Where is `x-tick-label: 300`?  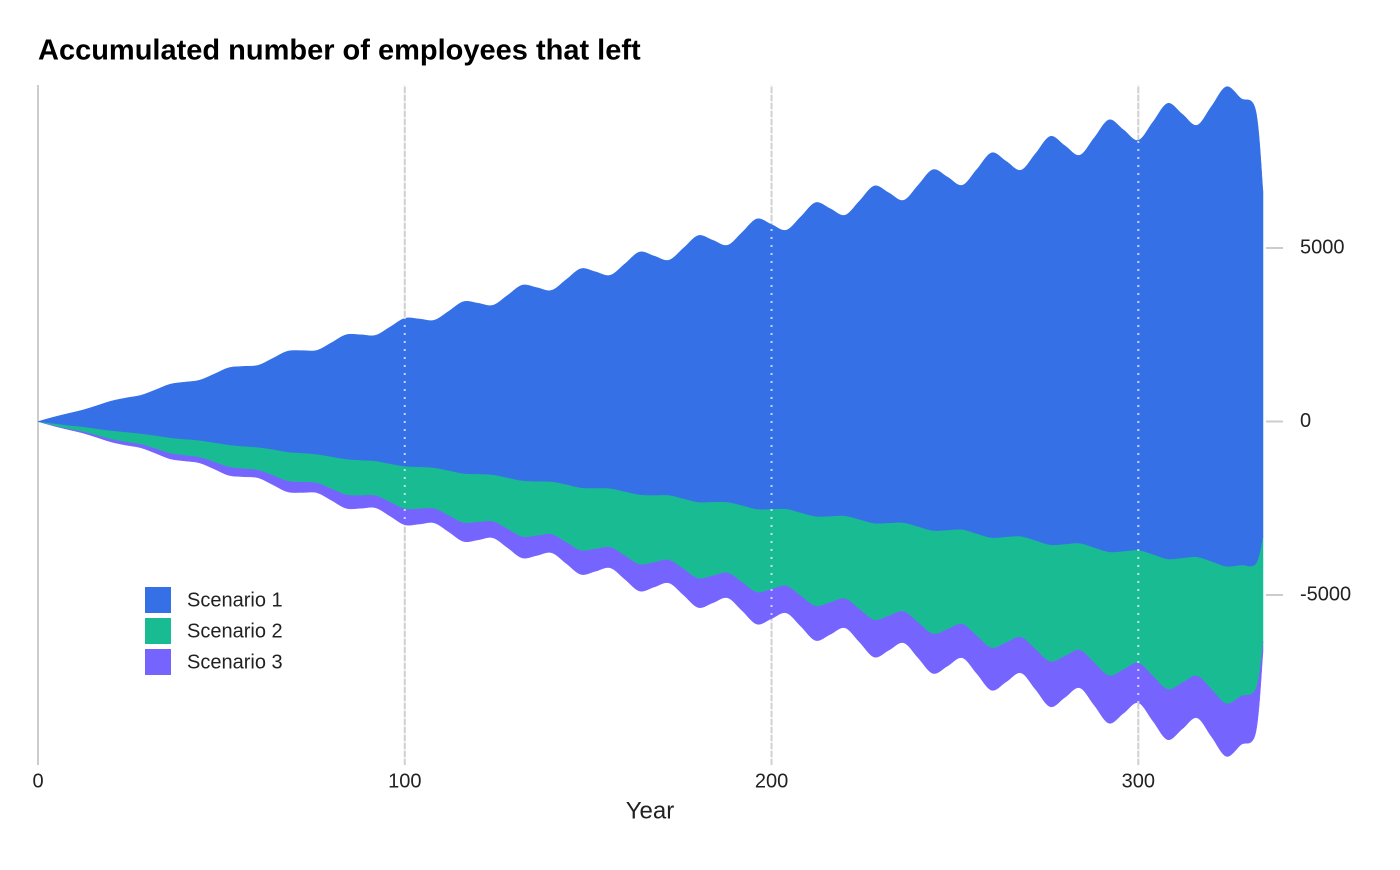 x-tick-label: 300 is located at coordinates (1138, 781).